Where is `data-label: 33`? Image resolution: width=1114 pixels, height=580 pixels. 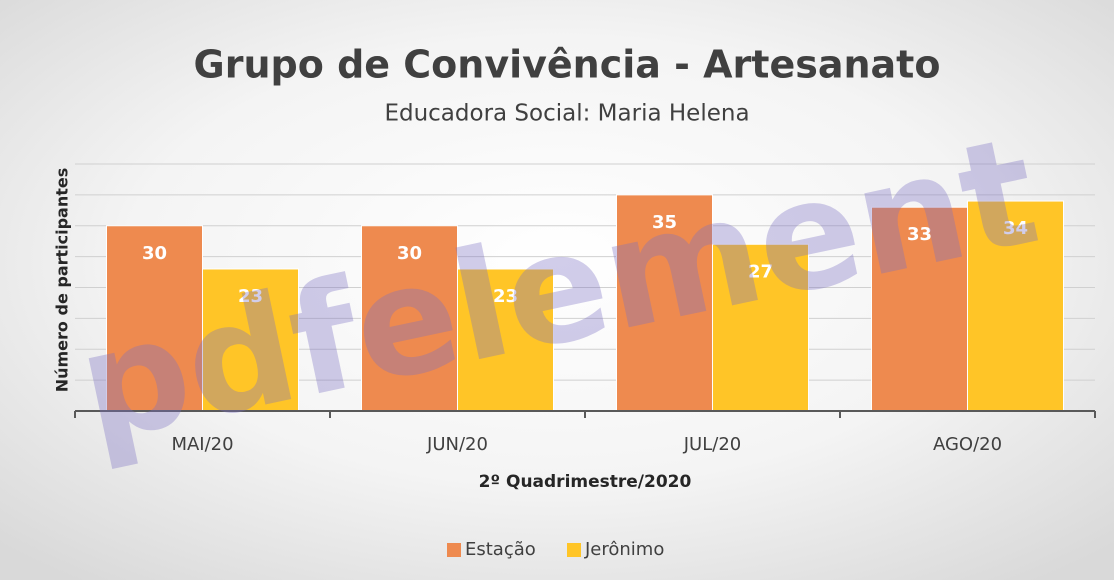
data-label: 33 is located at coordinates (919, 234).